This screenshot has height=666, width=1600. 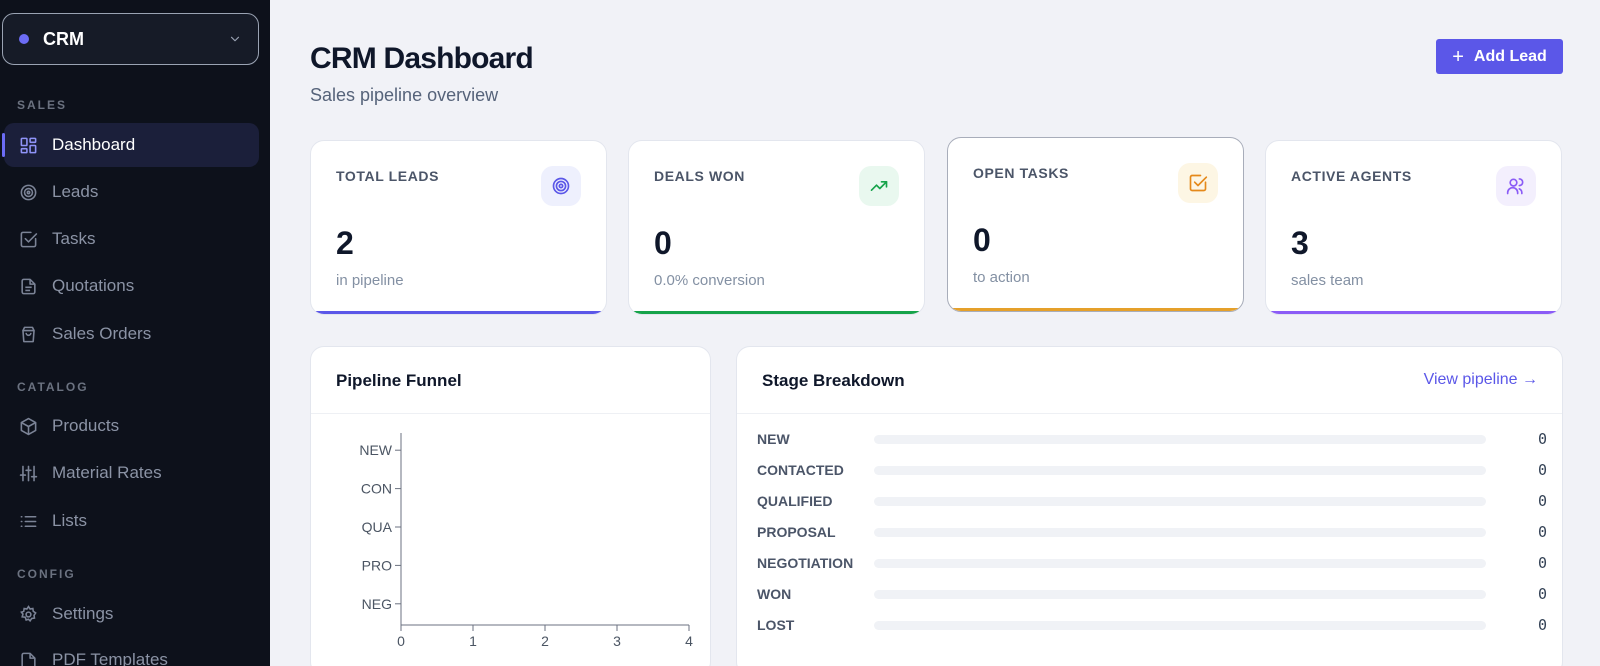 What do you see at coordinates (1480, 379) in the screenshot?
I see `view-pipeline-link: View pipeline →` at bounding box center [1480, 379].